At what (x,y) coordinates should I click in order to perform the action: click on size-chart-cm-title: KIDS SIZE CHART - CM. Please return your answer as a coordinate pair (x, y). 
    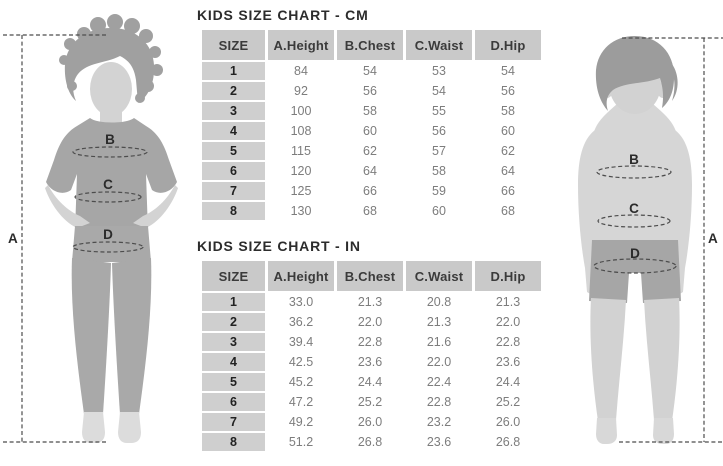
    Looking at the image, I should click on (283, 15).